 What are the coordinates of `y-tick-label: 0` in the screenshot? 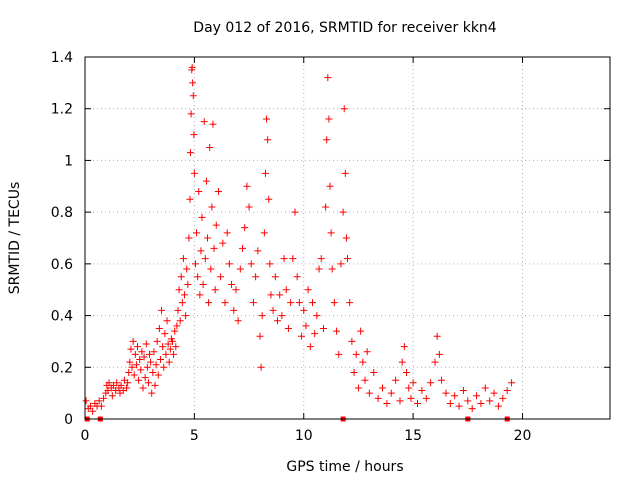 It's located at (68, 420).